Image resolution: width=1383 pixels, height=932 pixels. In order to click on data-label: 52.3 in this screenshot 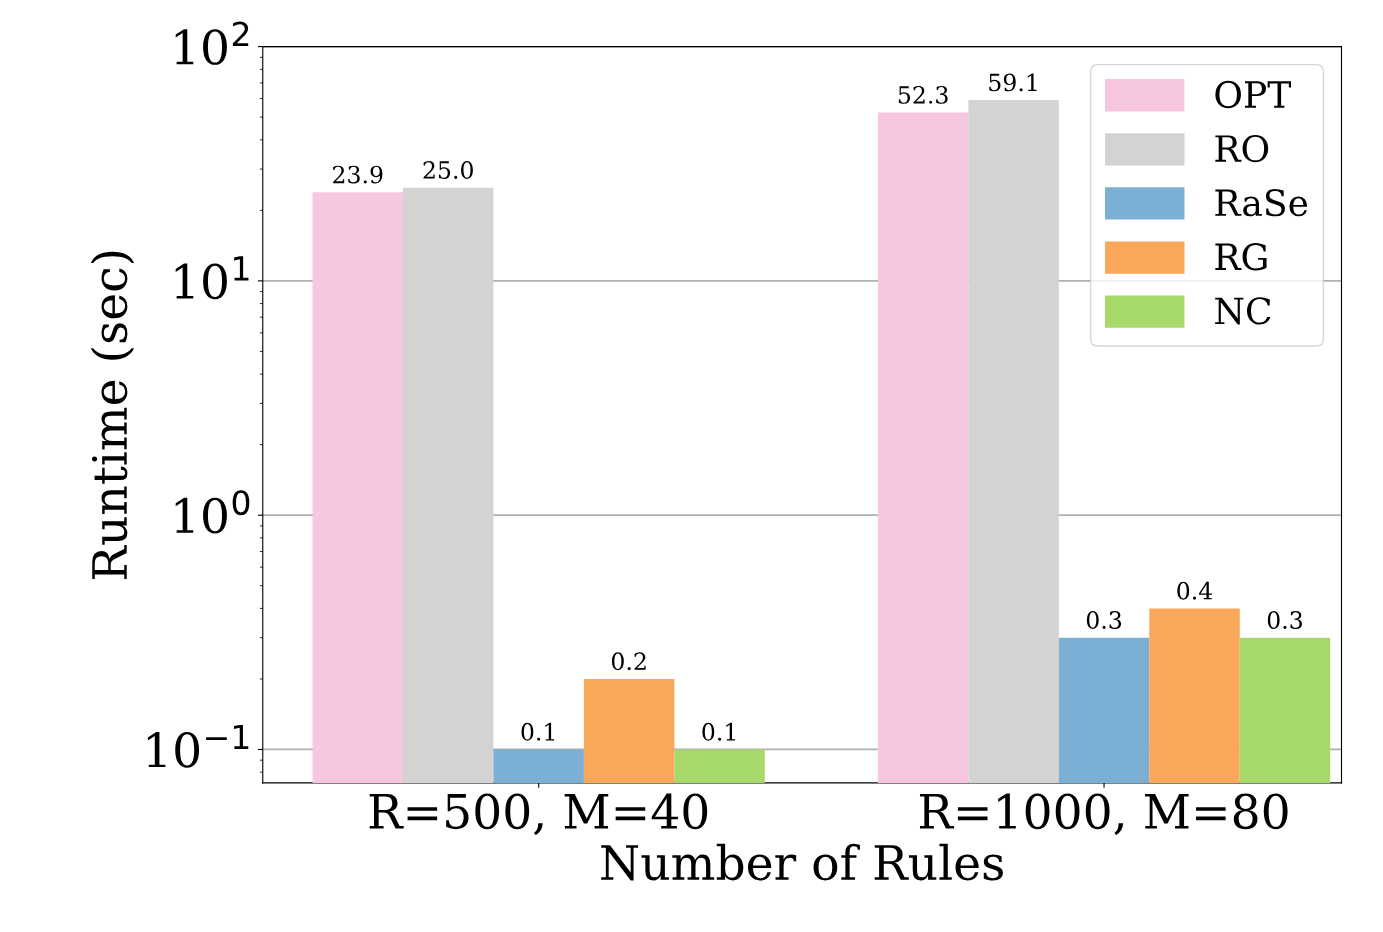, I will do `click(923, 94)`.